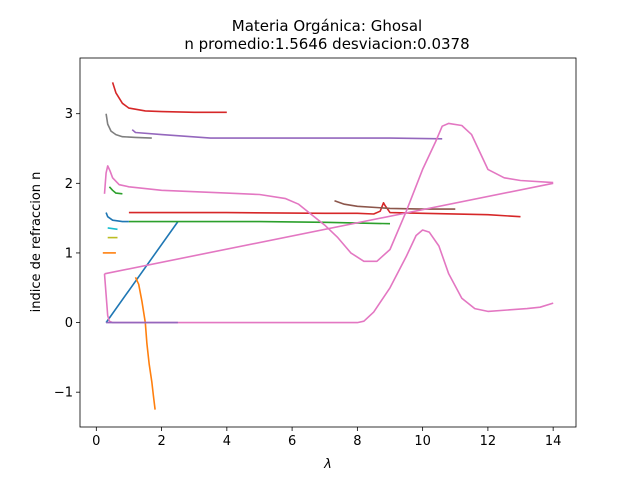 The height and width of the screenshot is (480, 640). What do you see at coordinates (161, 441) in the screenshot?
I see `x-tick-label: 2` at bounding box center [161, 441].